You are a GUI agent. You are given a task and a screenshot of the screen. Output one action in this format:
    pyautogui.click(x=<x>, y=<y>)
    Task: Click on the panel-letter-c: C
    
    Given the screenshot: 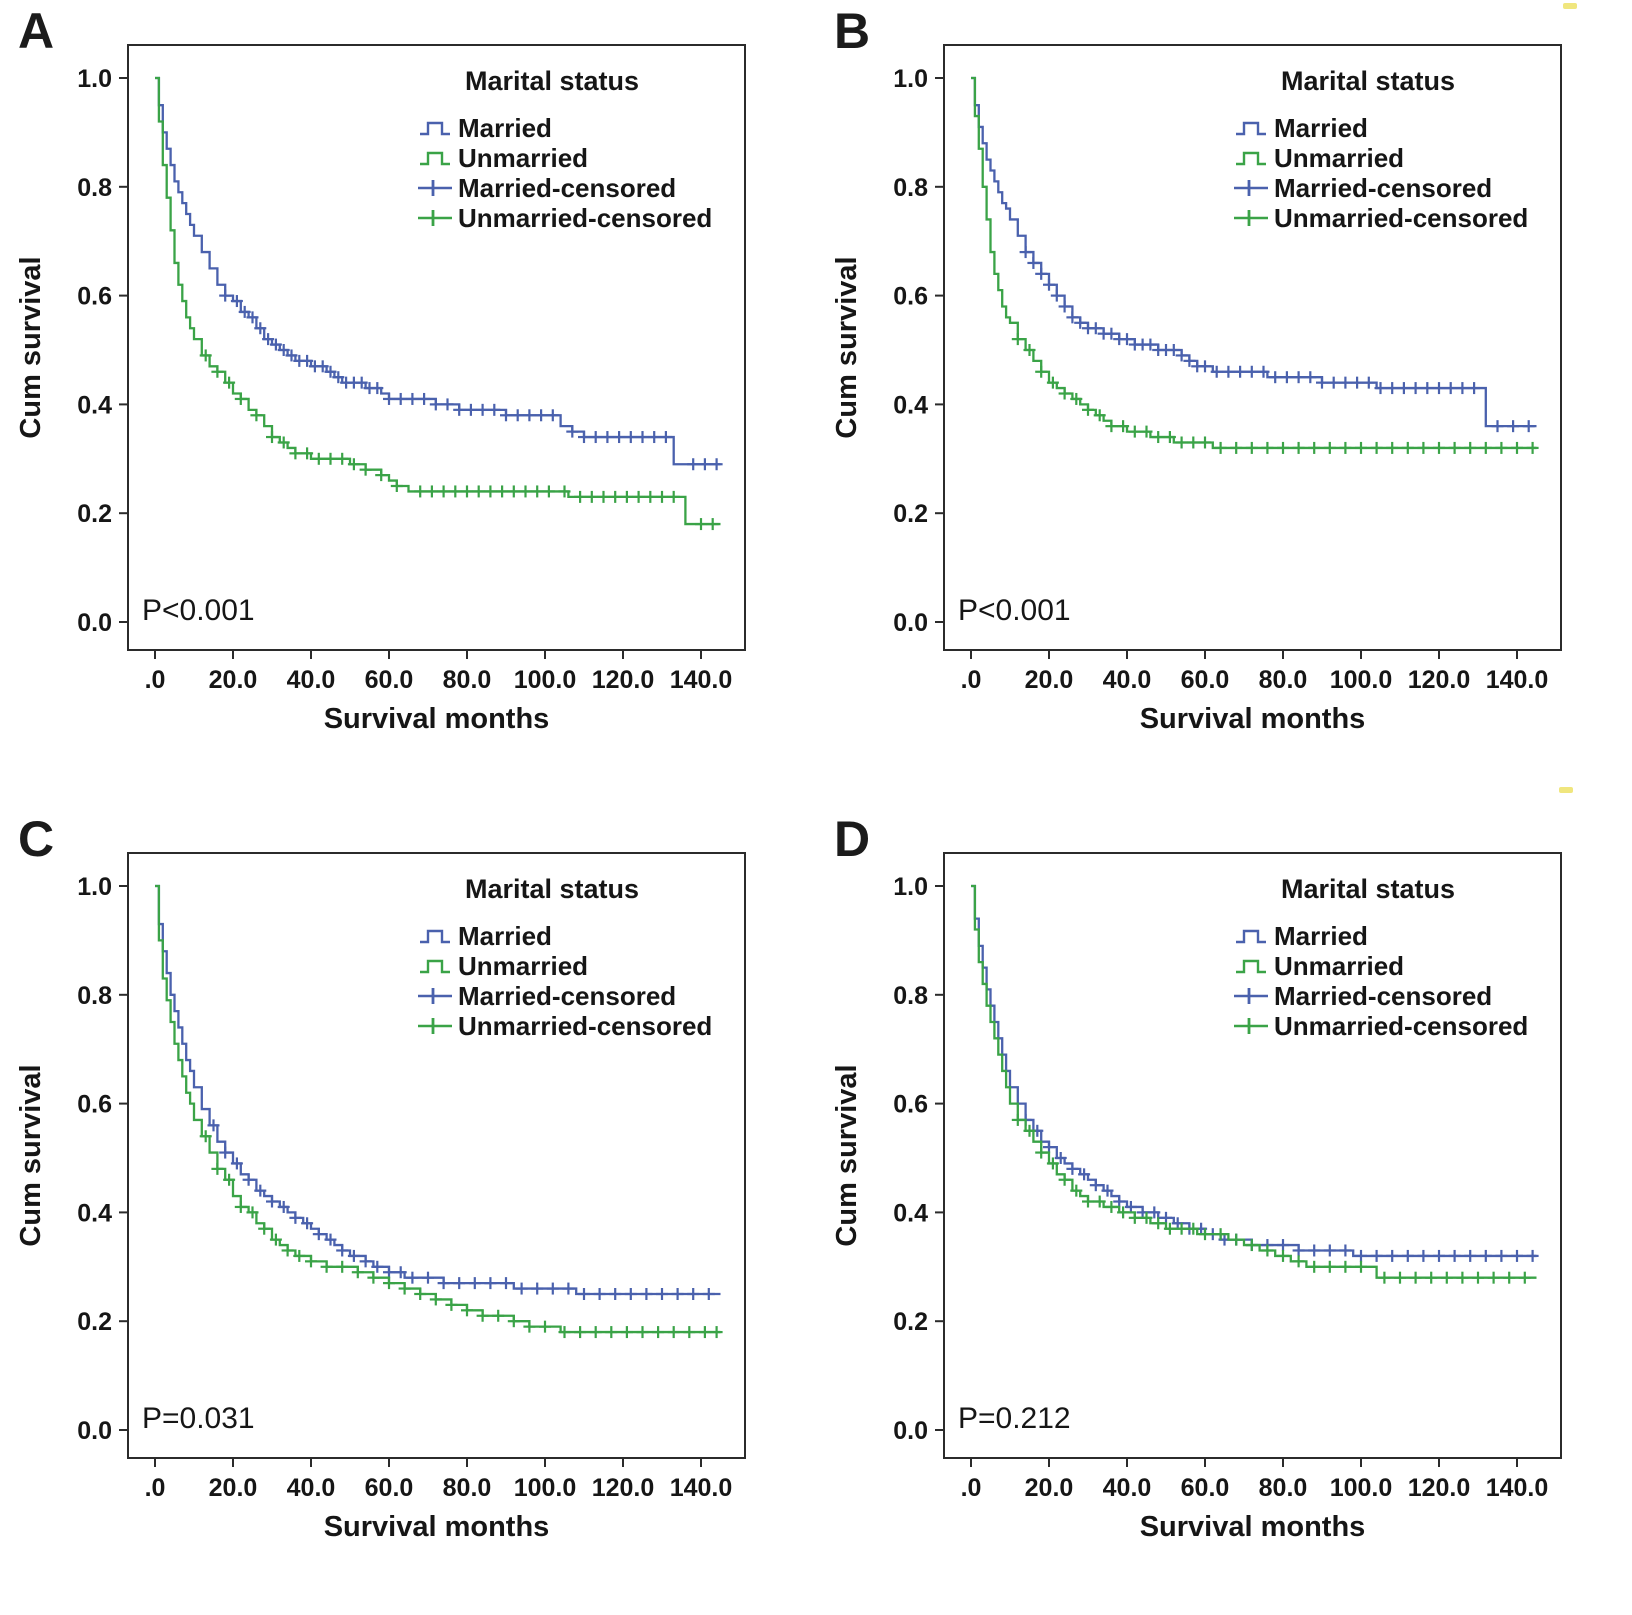 What is the action you would take?
    pyautogui.click(x=37, y=839)
    